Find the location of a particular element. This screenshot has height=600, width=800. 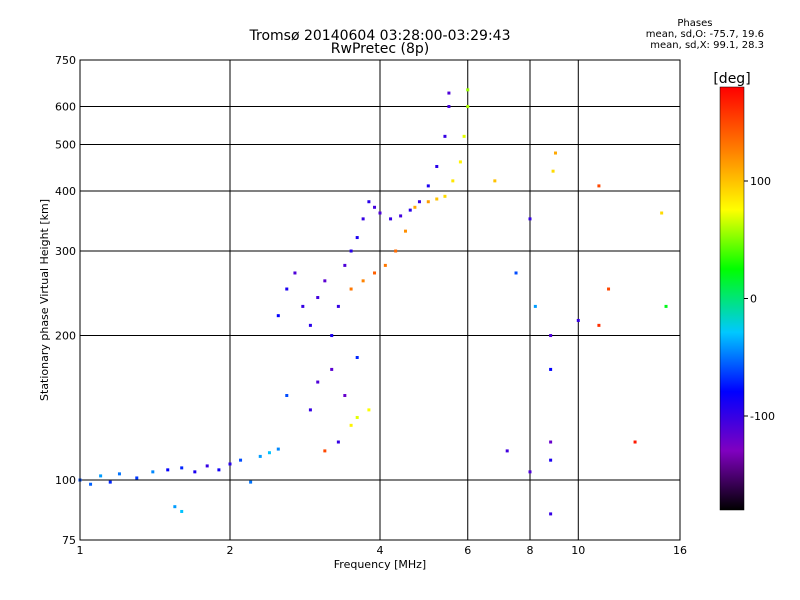

phase-stats-x-mode: mean, sd,X: 99.1, 28.3 is located at coordinates (707, 45).